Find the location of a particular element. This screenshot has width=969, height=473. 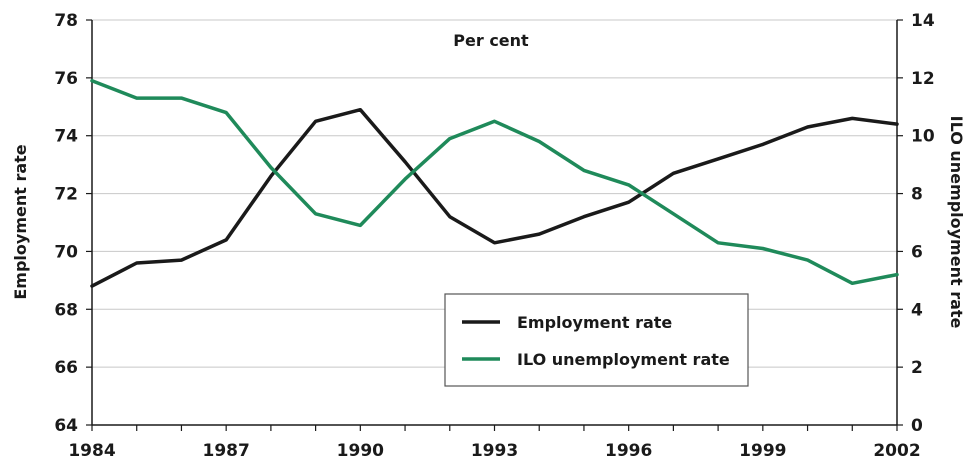

right-y-axis-ticks: 0 2 4 6 8 10 12 14 is located at coordinates (916, 223).